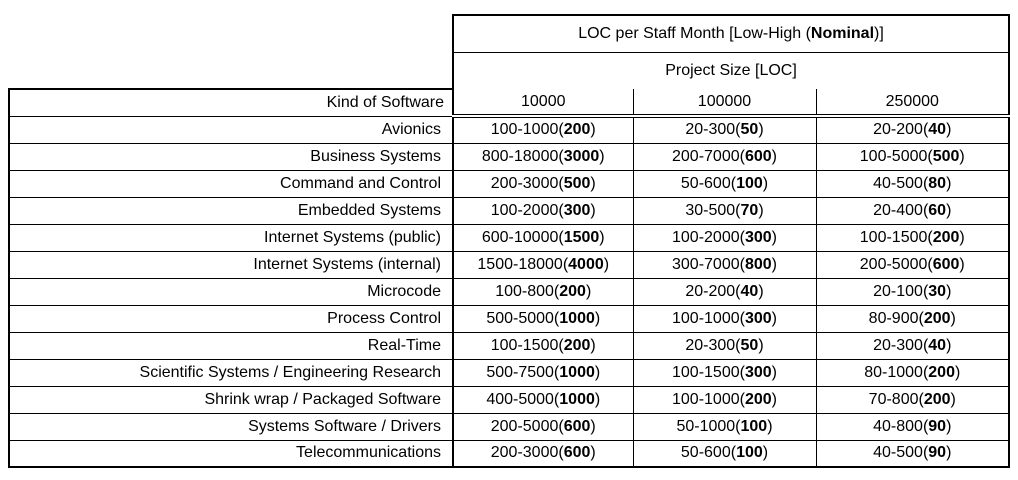 This screenshot has width=1018, height=480. Describe the element at coordinates (231, 156) in the screenshot. I see `row-label: Business Systems` at that location.